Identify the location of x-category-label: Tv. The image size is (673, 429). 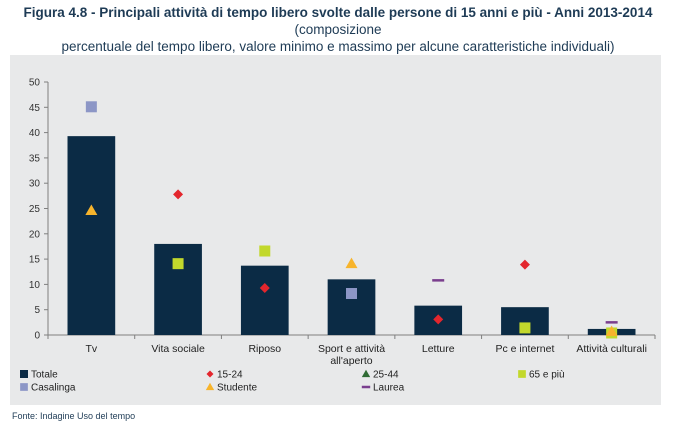
(92, 349).